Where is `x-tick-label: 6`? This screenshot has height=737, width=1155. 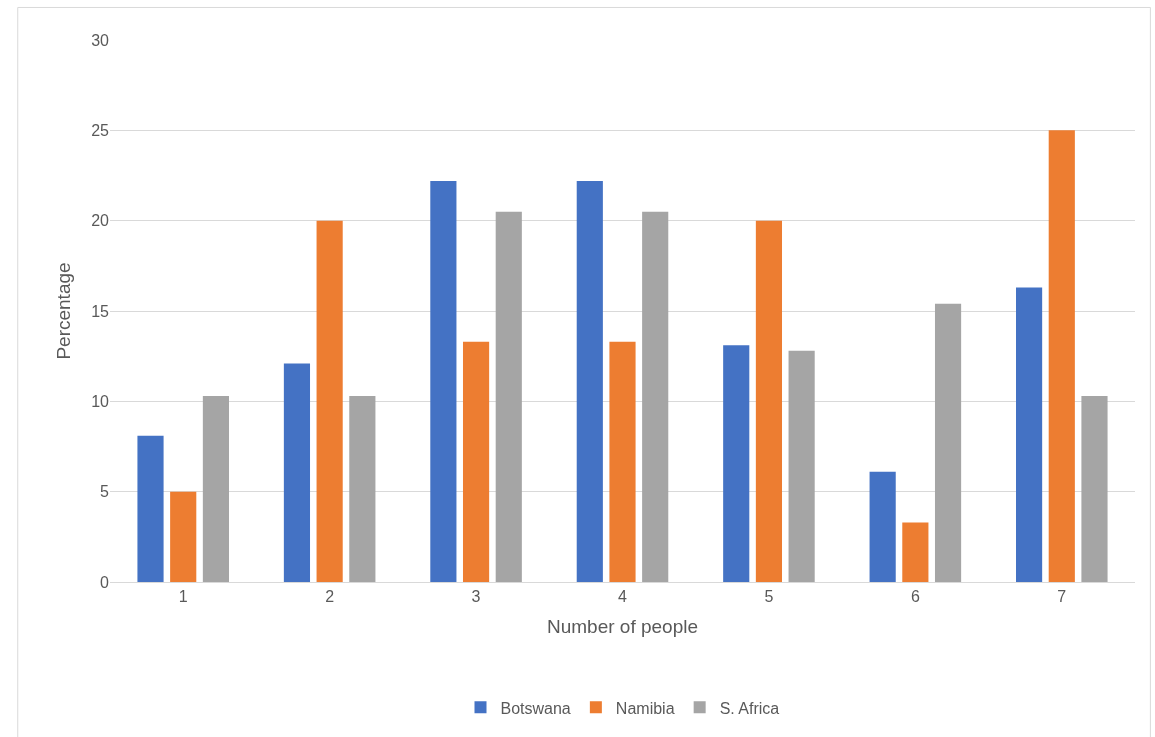
x-tick-label: 6 is located at coordinates (915, 597).